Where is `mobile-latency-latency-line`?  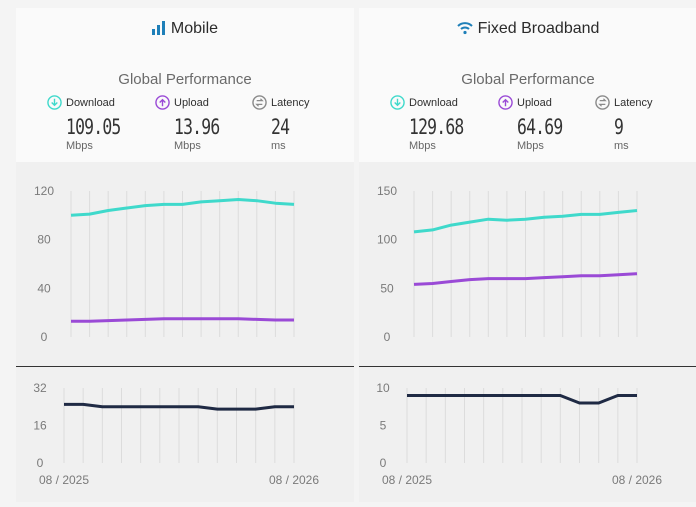
mobile-latency-latency-line is located at coordinates (179, 406).